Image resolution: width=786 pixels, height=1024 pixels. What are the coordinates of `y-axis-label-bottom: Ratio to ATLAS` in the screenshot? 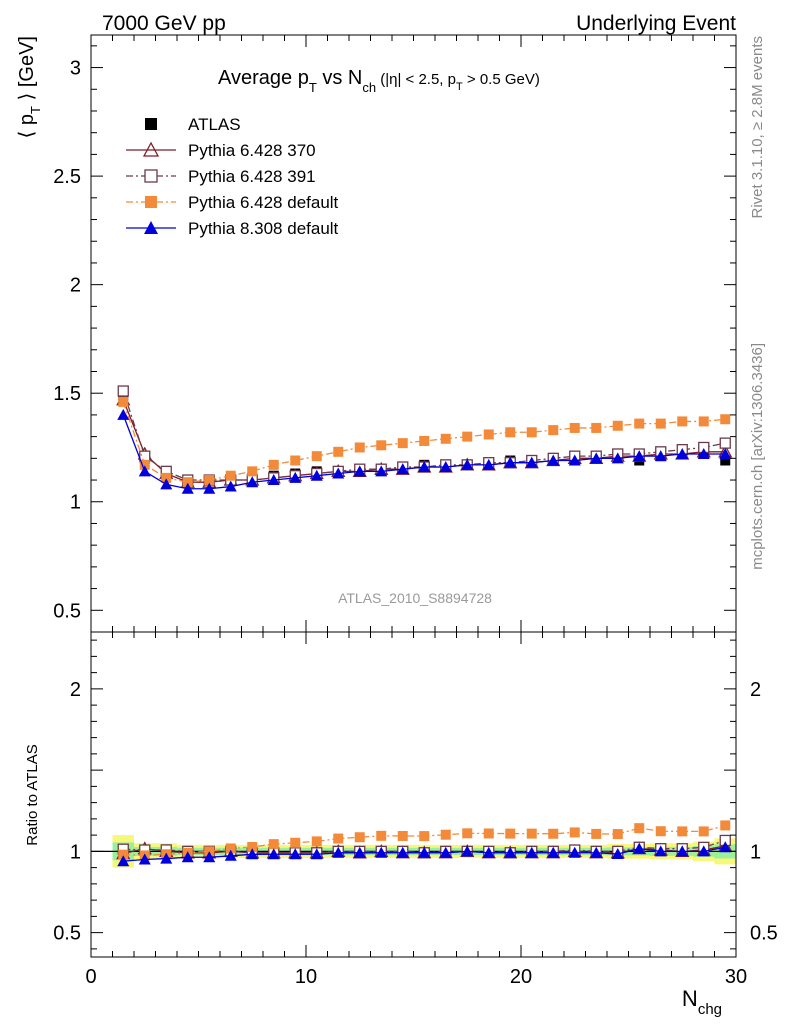 It's located at (32, 794).